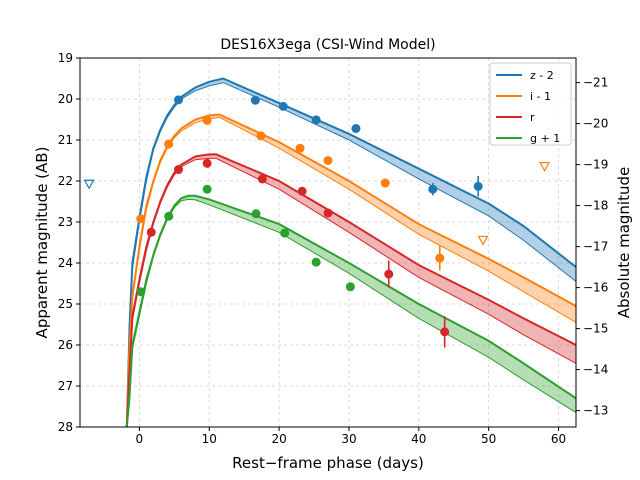 This screenshot has width=640, height=480. Describe the element at coordinates (540, 96) in the screenshot. I see `legend-label: i - 1` at that location.